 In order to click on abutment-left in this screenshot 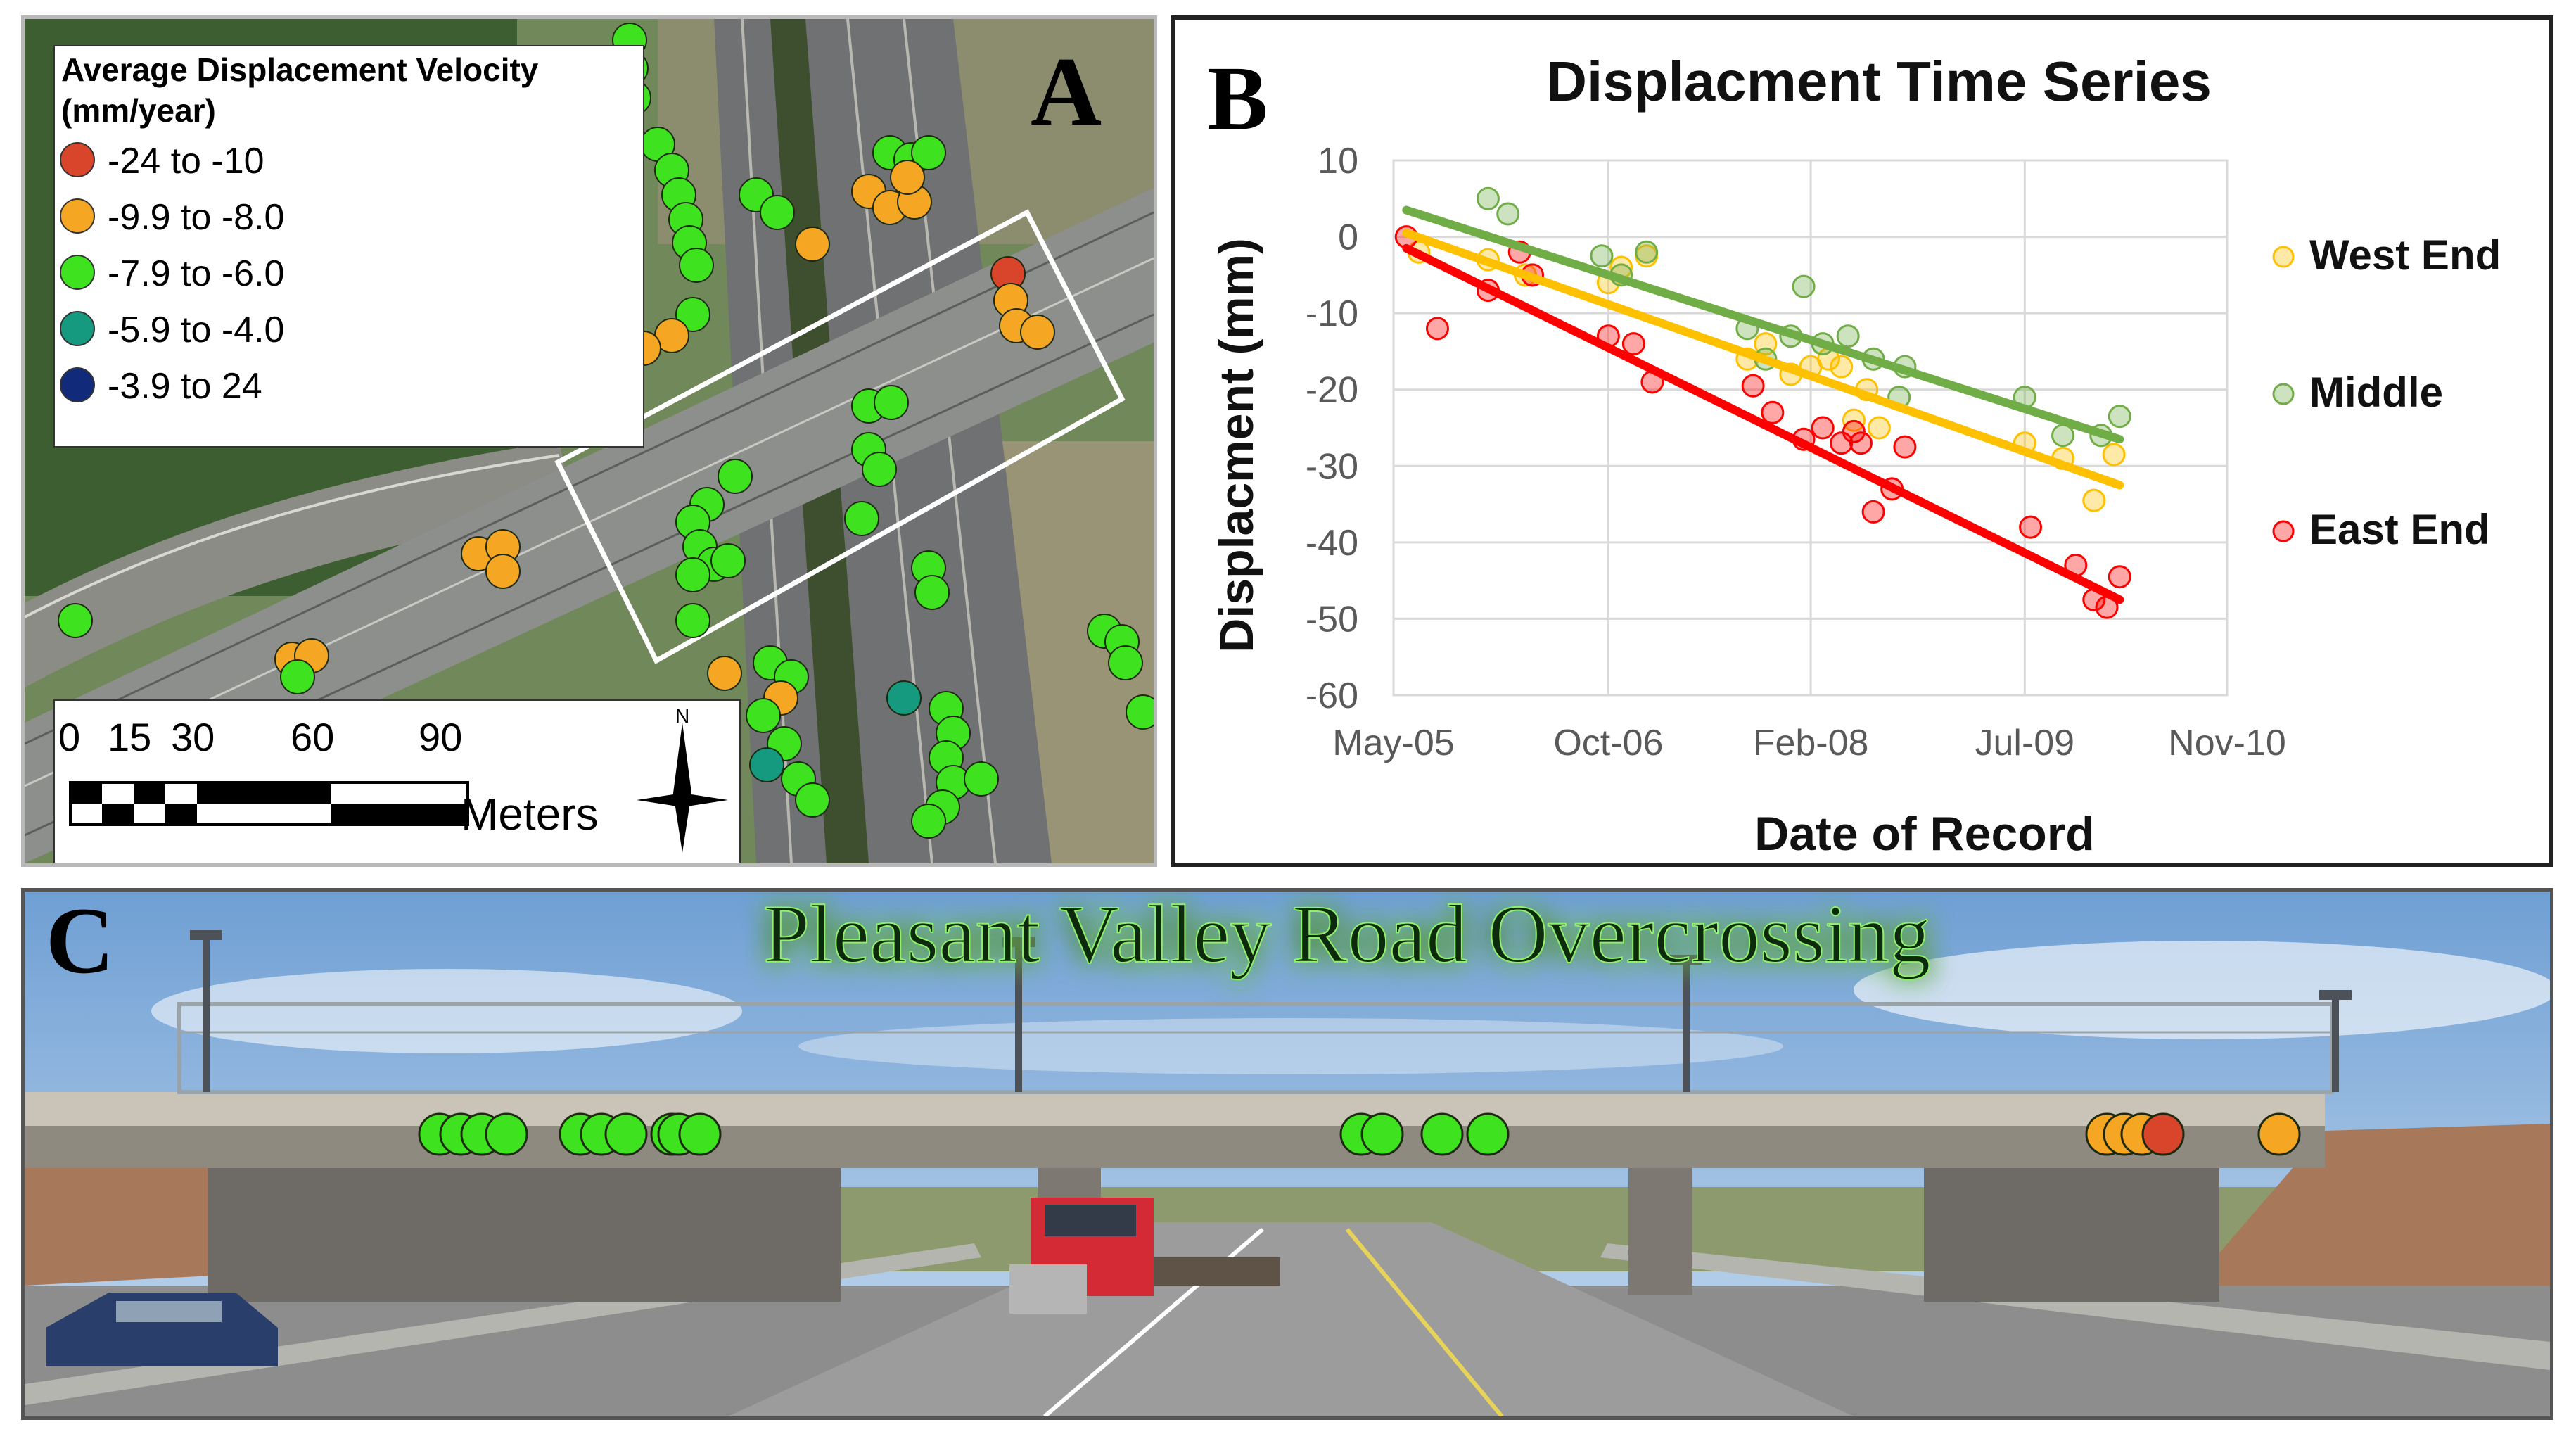, I will do `click(524, 1235)`.